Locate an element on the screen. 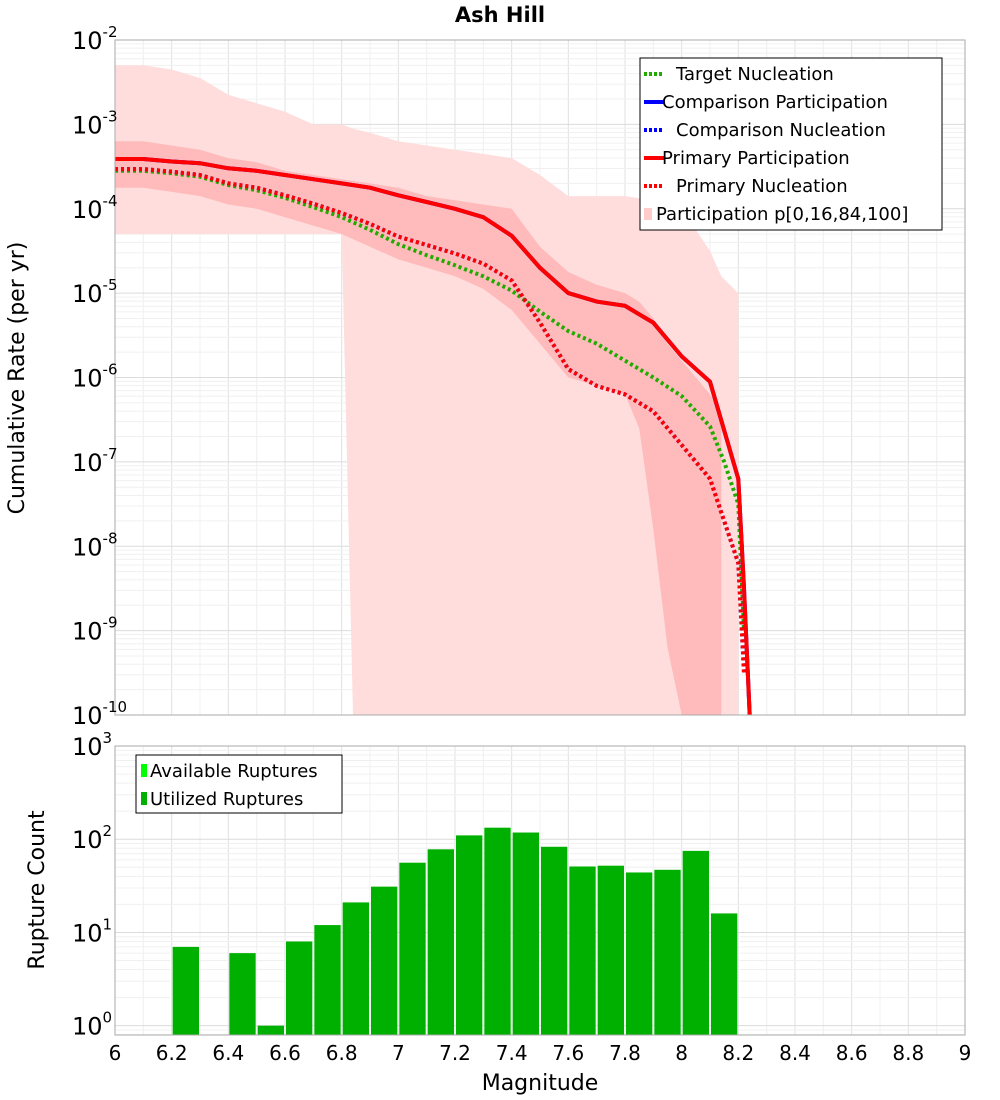 The width and height of the screenshot is (1000, 1100). x-tick-label: 7 is located at coordinates (398, 1053).